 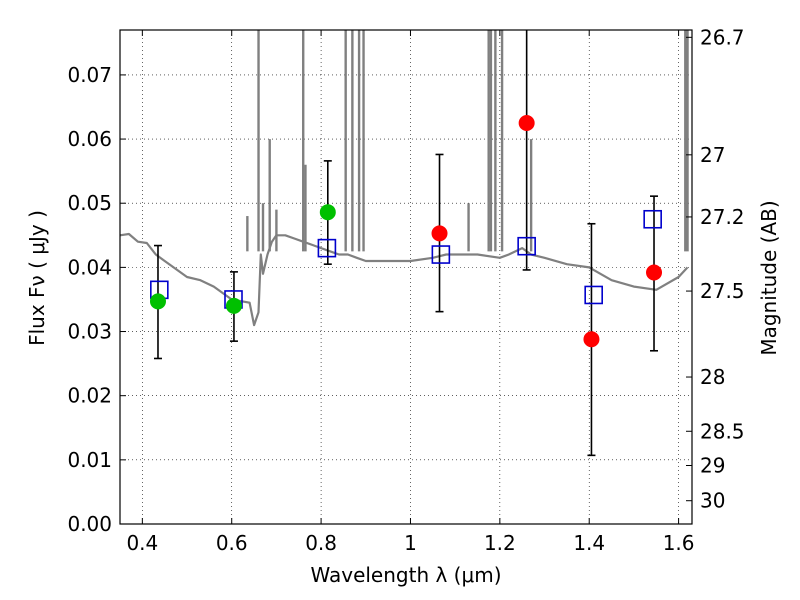 What do you see at coordinates (89, 75) in the screenshot?
I see `y-tick-label: 0.07` at bounding box center [89, 75].